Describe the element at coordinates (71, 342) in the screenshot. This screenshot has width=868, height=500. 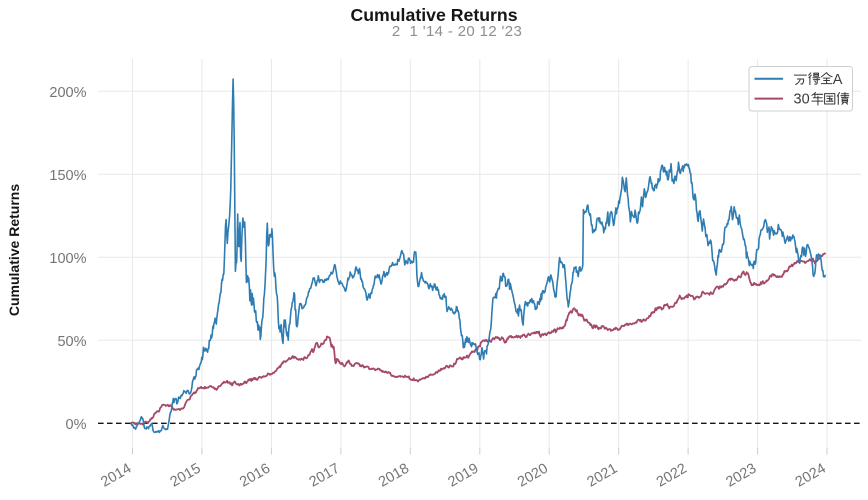
I see `svg-text: 50%` at that location.